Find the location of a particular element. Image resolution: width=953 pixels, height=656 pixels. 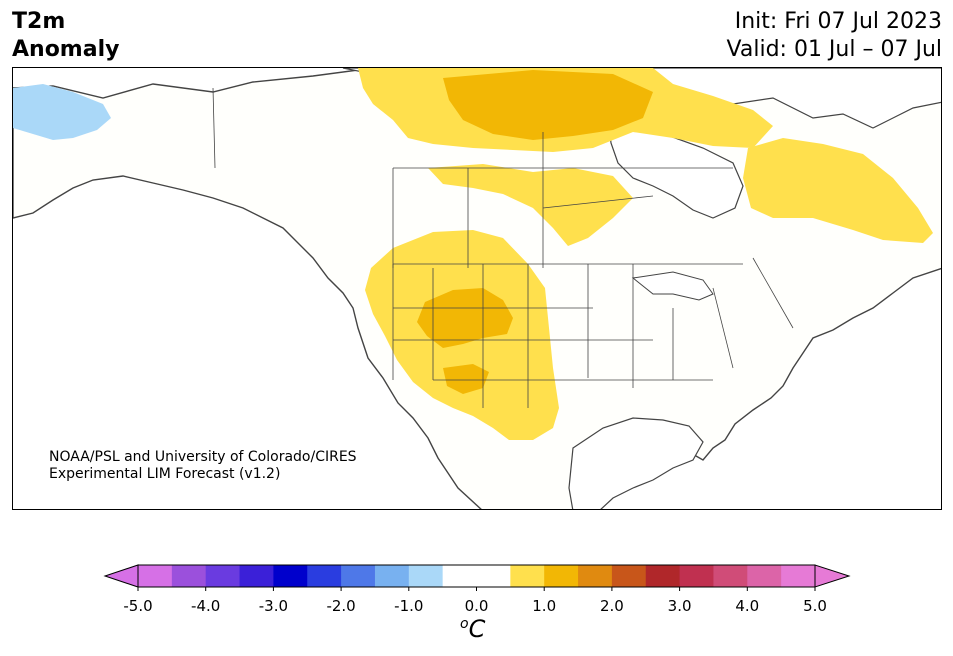

colorbar-tick-label: 3.0 is located at coordinates (680, 606).